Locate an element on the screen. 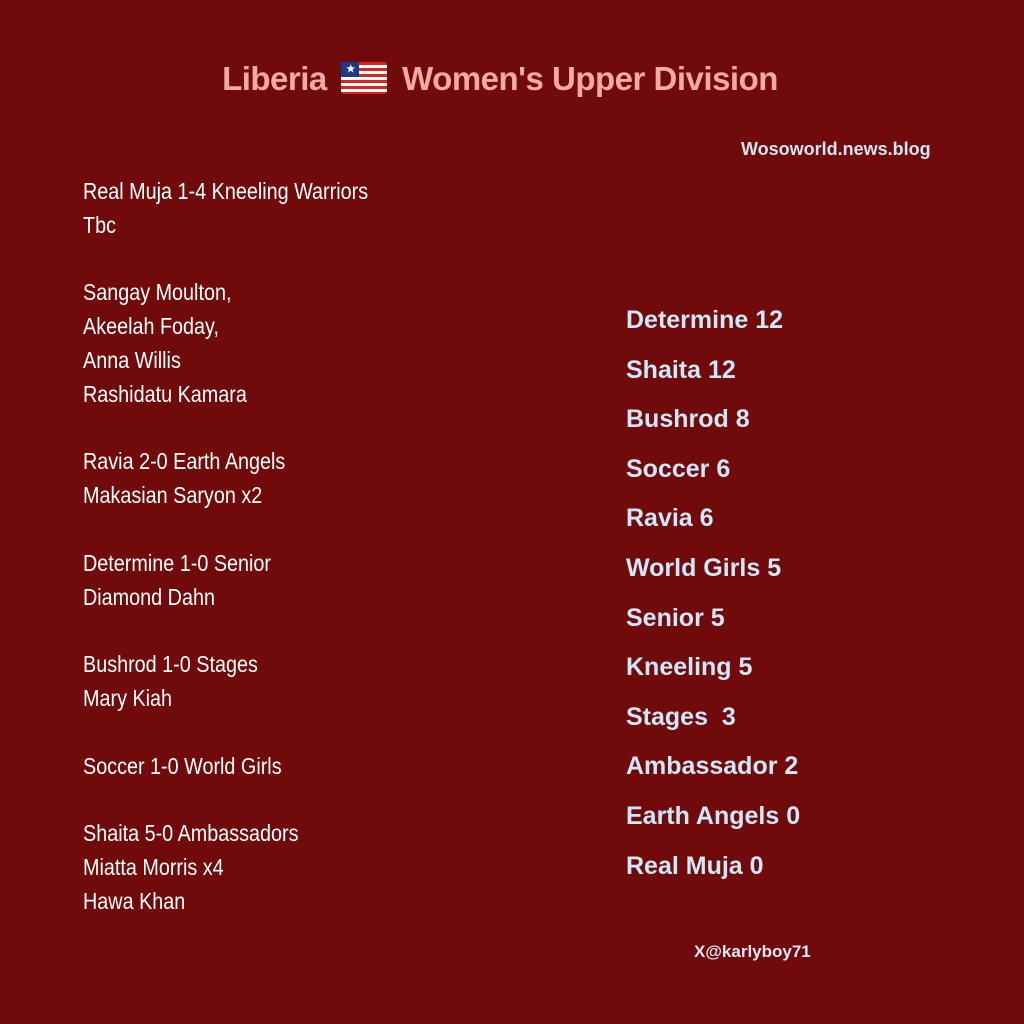  result-line: Real Muja 1-4 Kneeling Warriors is located at coordinates (226, 191).